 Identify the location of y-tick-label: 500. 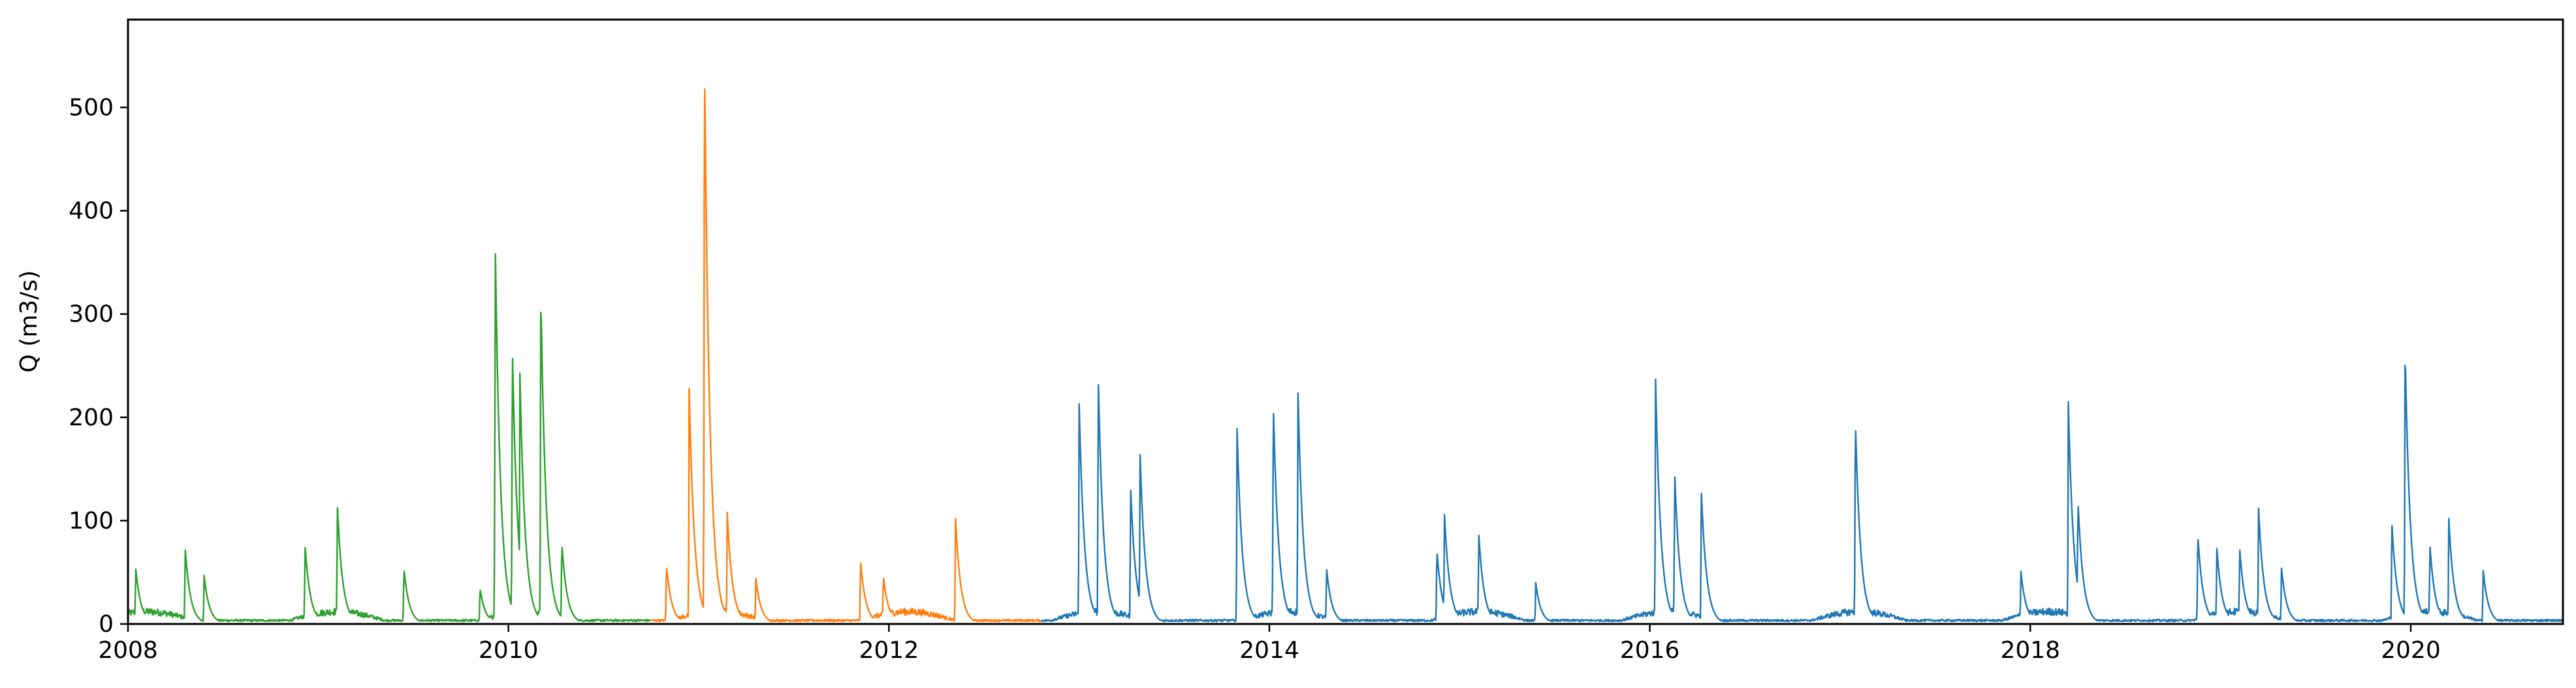
(92, 107).